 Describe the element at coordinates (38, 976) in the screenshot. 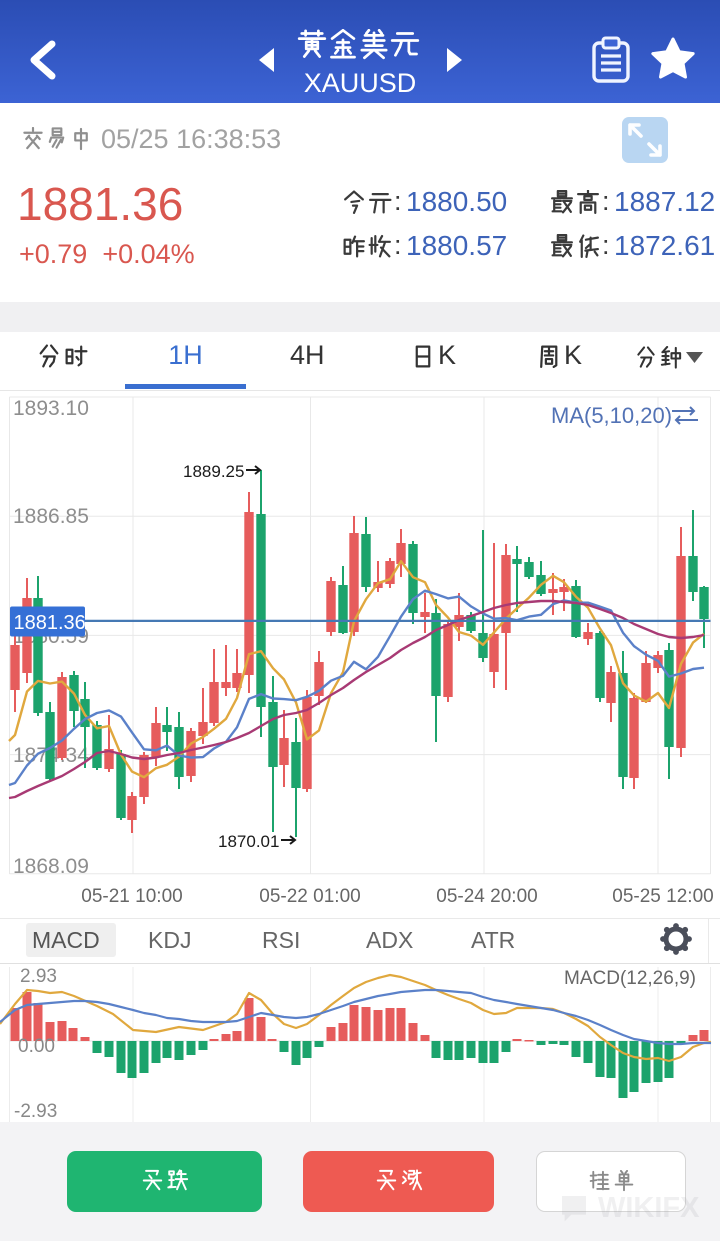

I see `svg-text: 2.93` at that location.